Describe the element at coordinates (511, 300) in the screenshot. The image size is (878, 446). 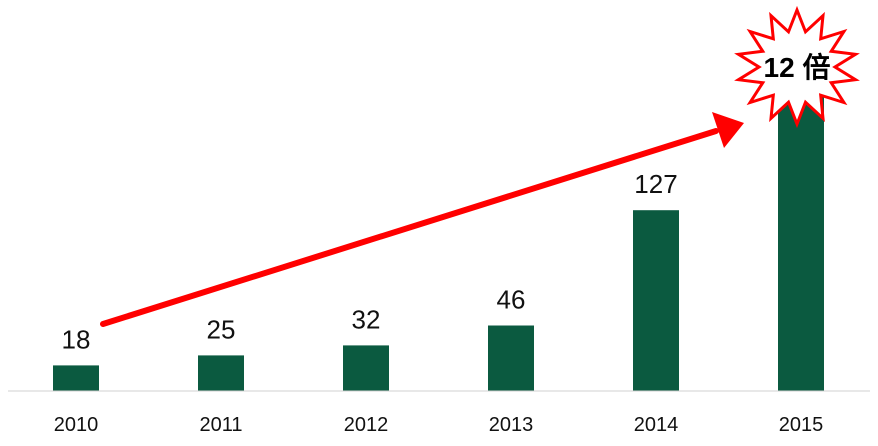
I see `data-label-2013: 46` at that location.